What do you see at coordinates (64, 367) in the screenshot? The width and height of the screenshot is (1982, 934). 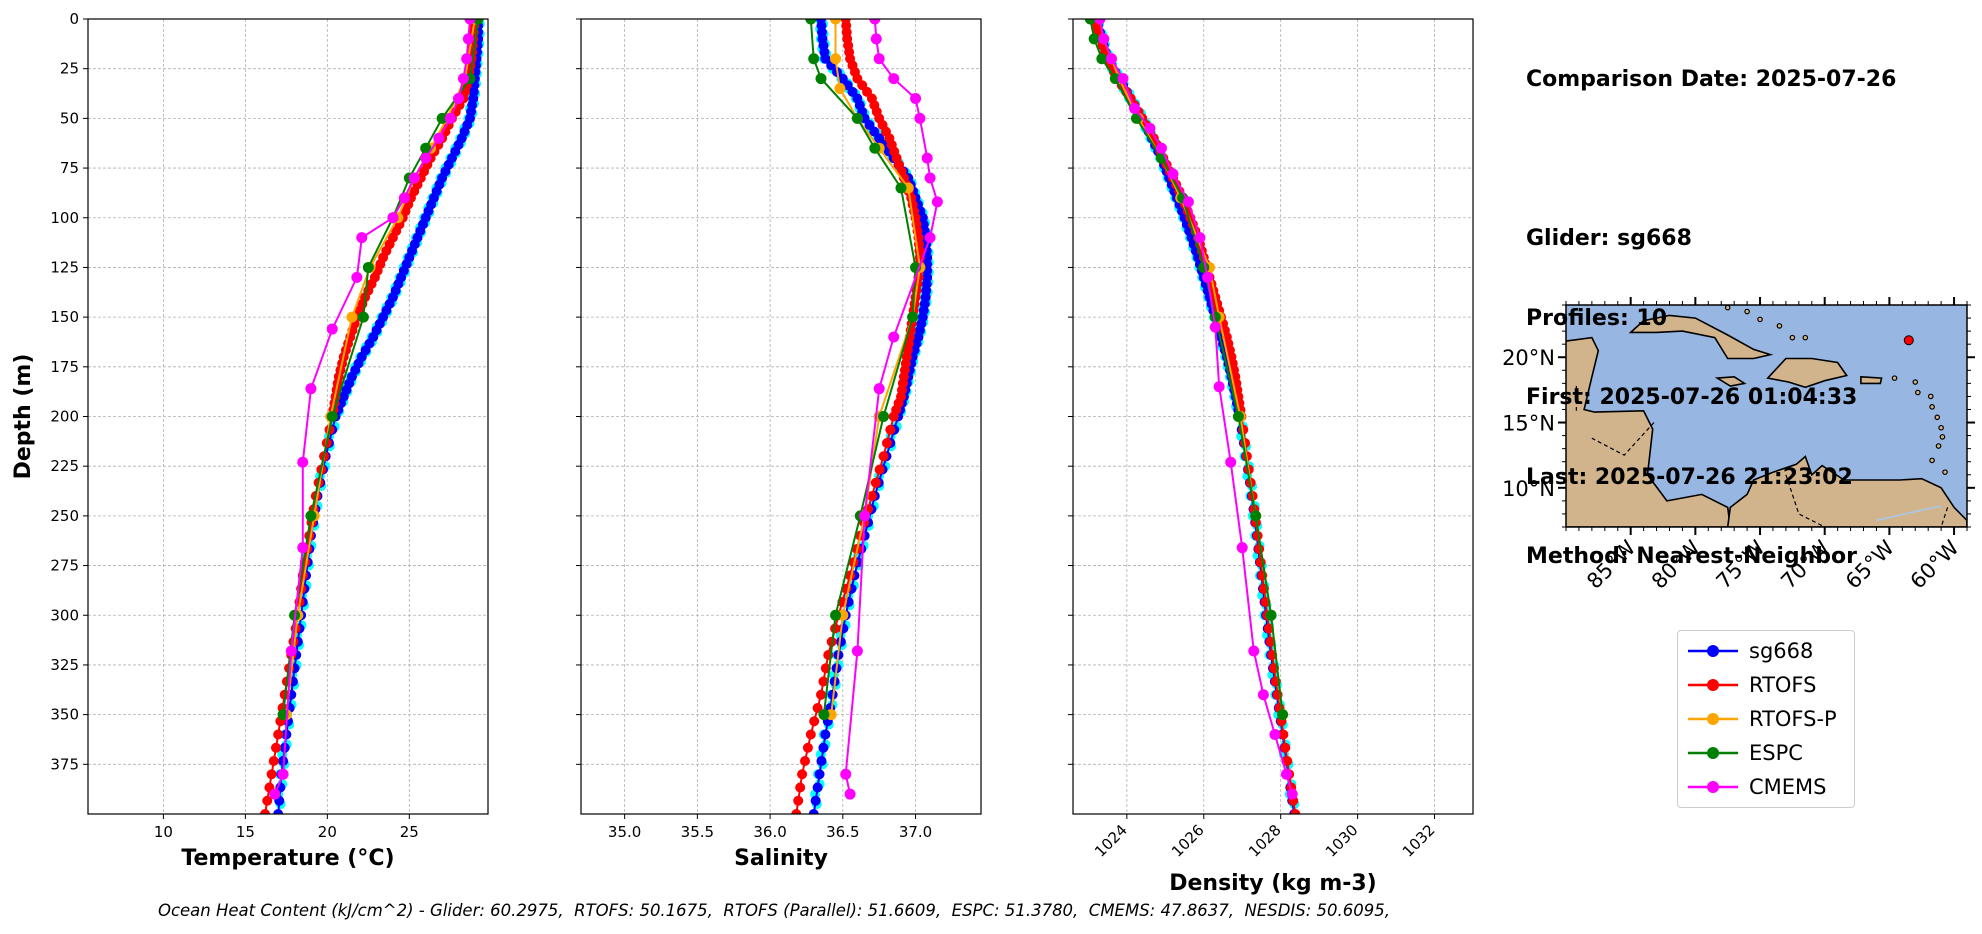 I see `y-tick-label: 175` at bounding box center [64, 367].